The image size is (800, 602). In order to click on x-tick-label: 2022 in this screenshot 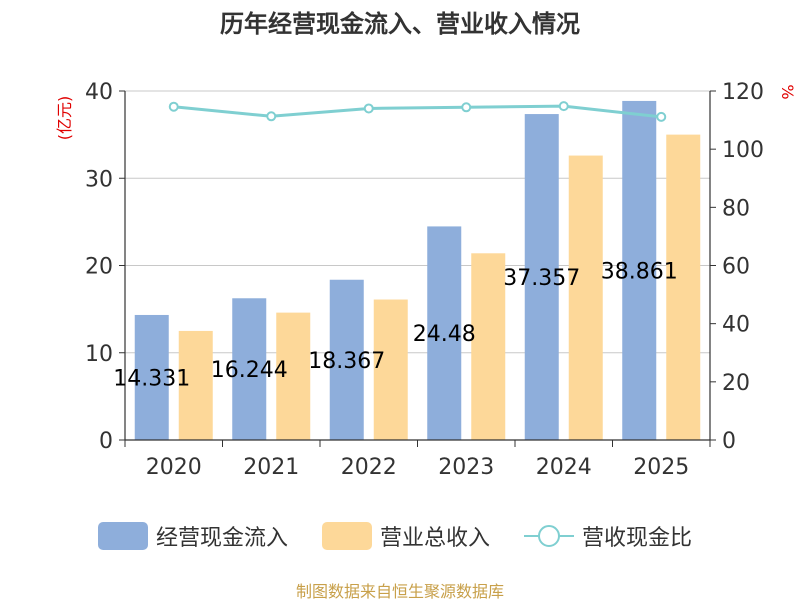, I will do `click(369, 467)`.